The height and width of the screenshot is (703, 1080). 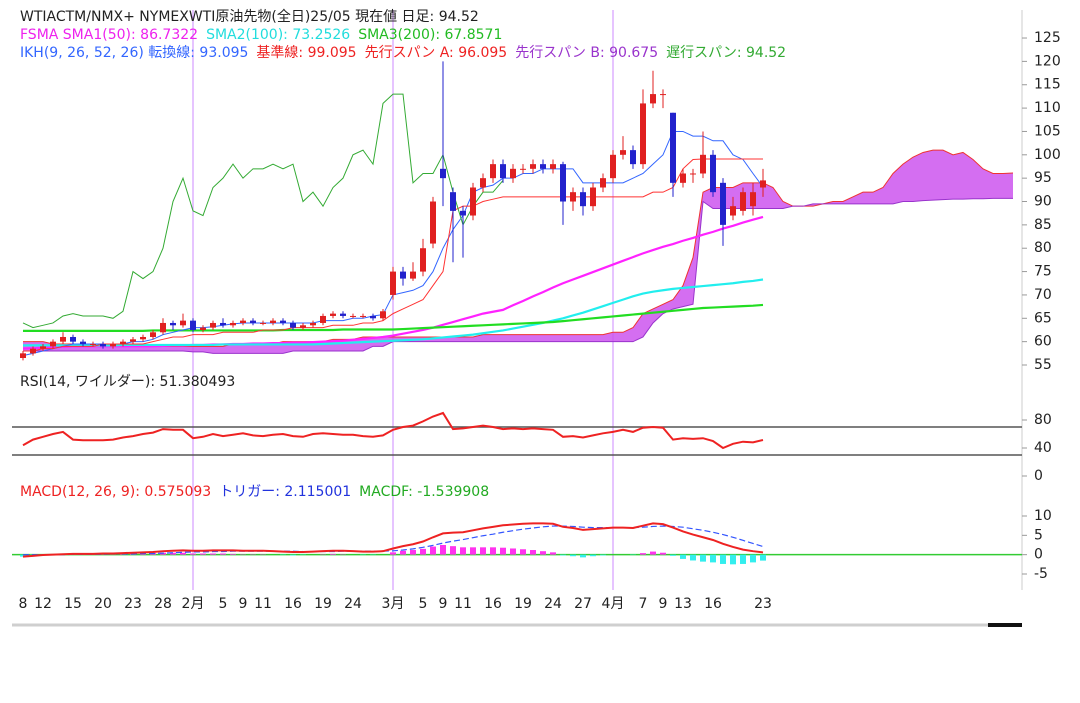 What do you see at coordinates (1038, 555) in the screenshot?
I see `y-tick-label: 0` at bounding box center [1038, 555].